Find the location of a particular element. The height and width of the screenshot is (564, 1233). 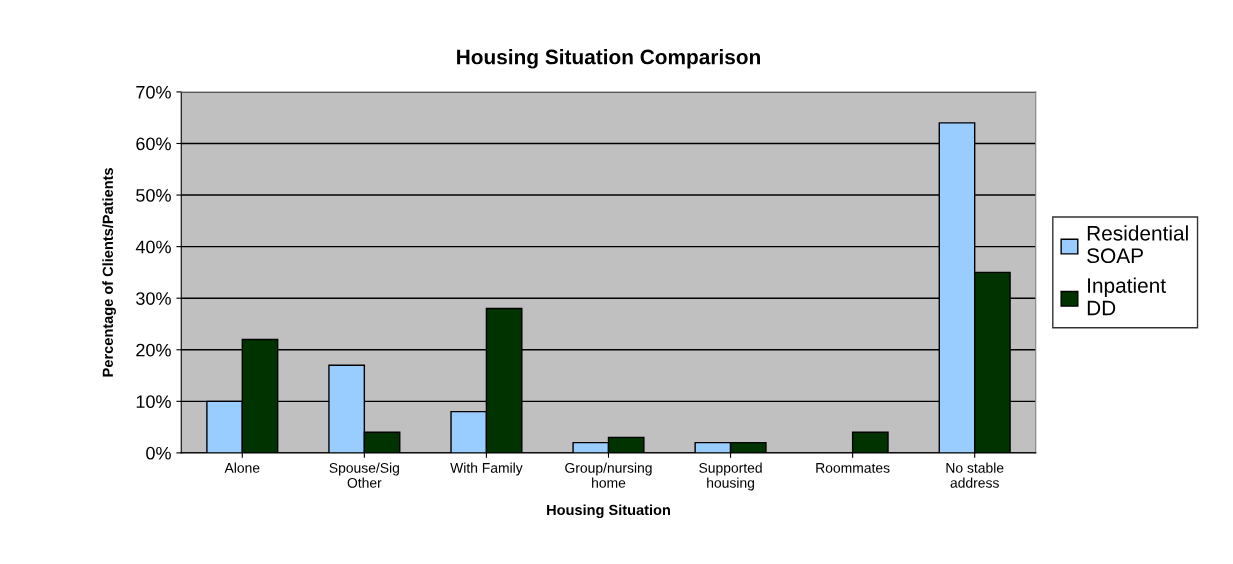

x-tick-label: Spouse/Sig Other is located at coordinates (364, 475).